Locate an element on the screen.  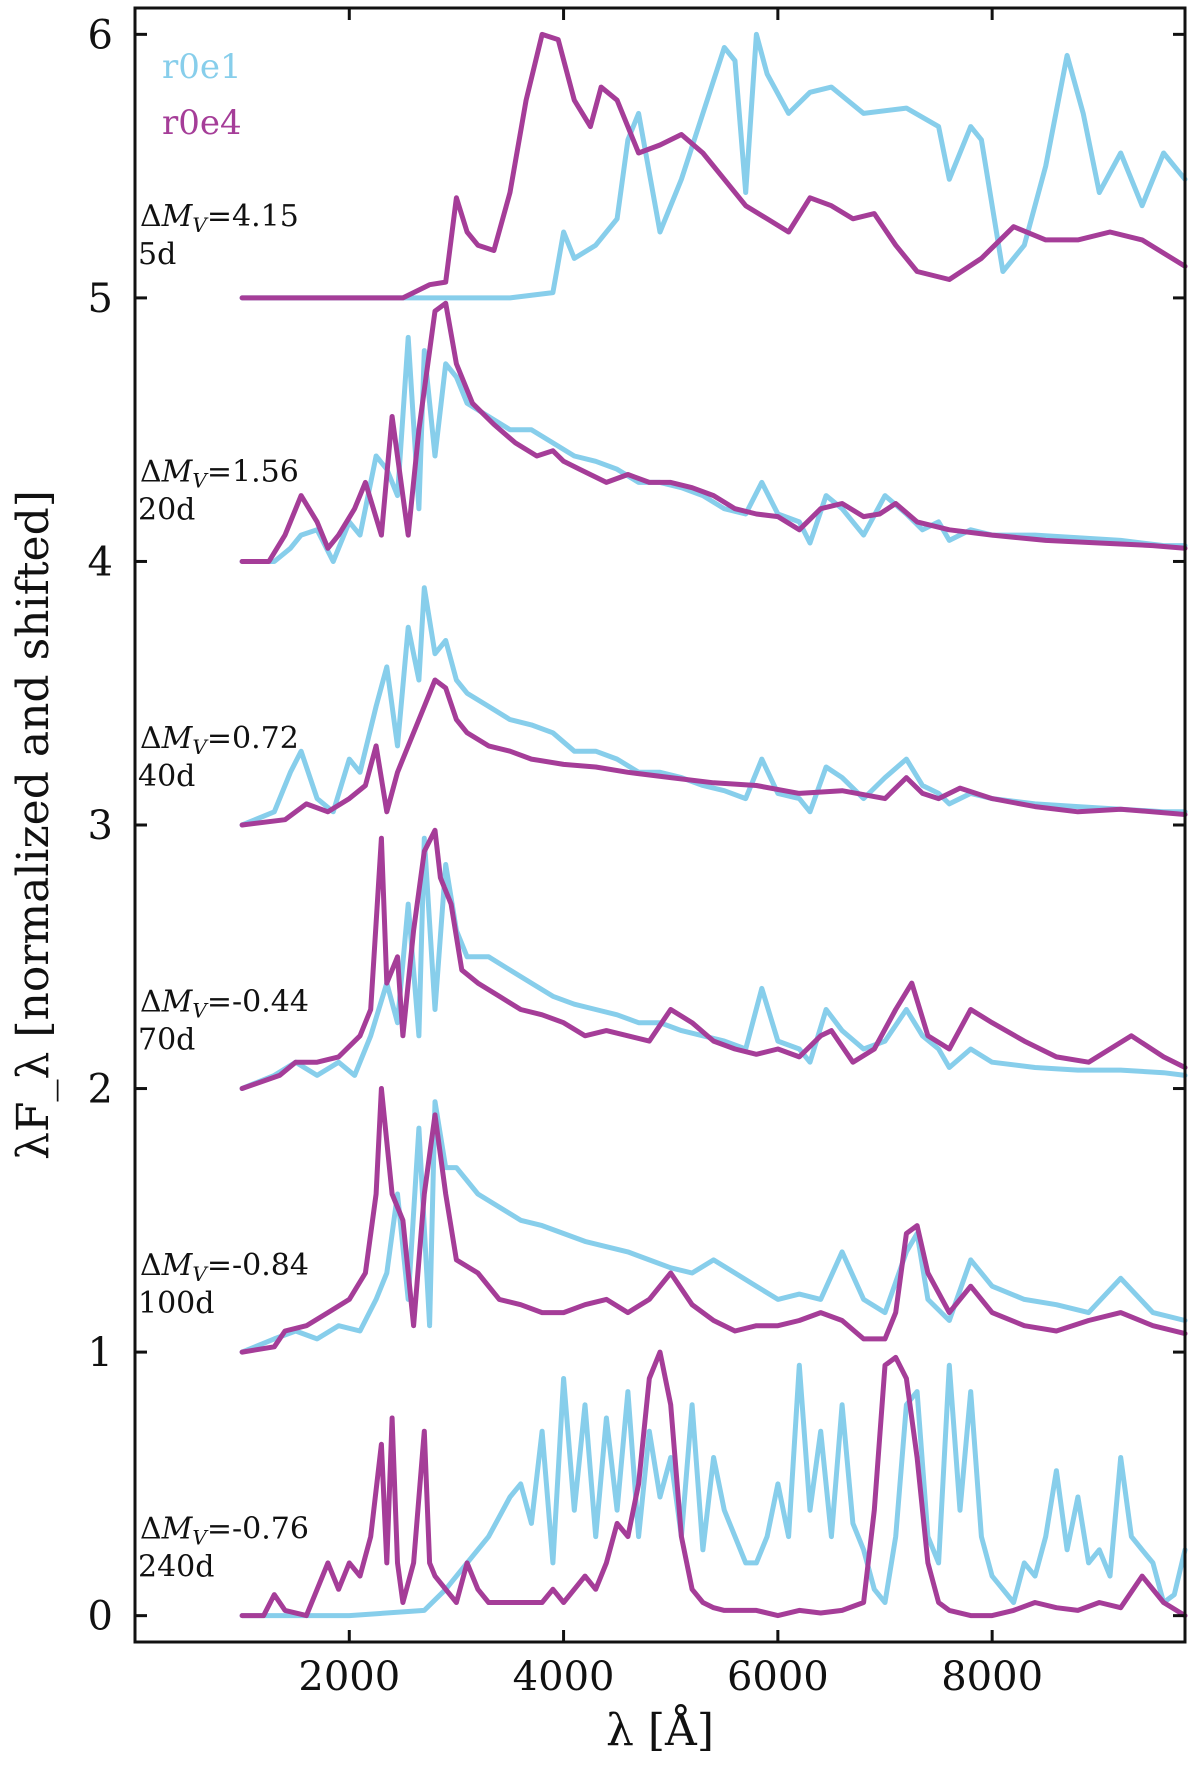
x-tick-label: 2000 is located at coordinates (349, 1677).